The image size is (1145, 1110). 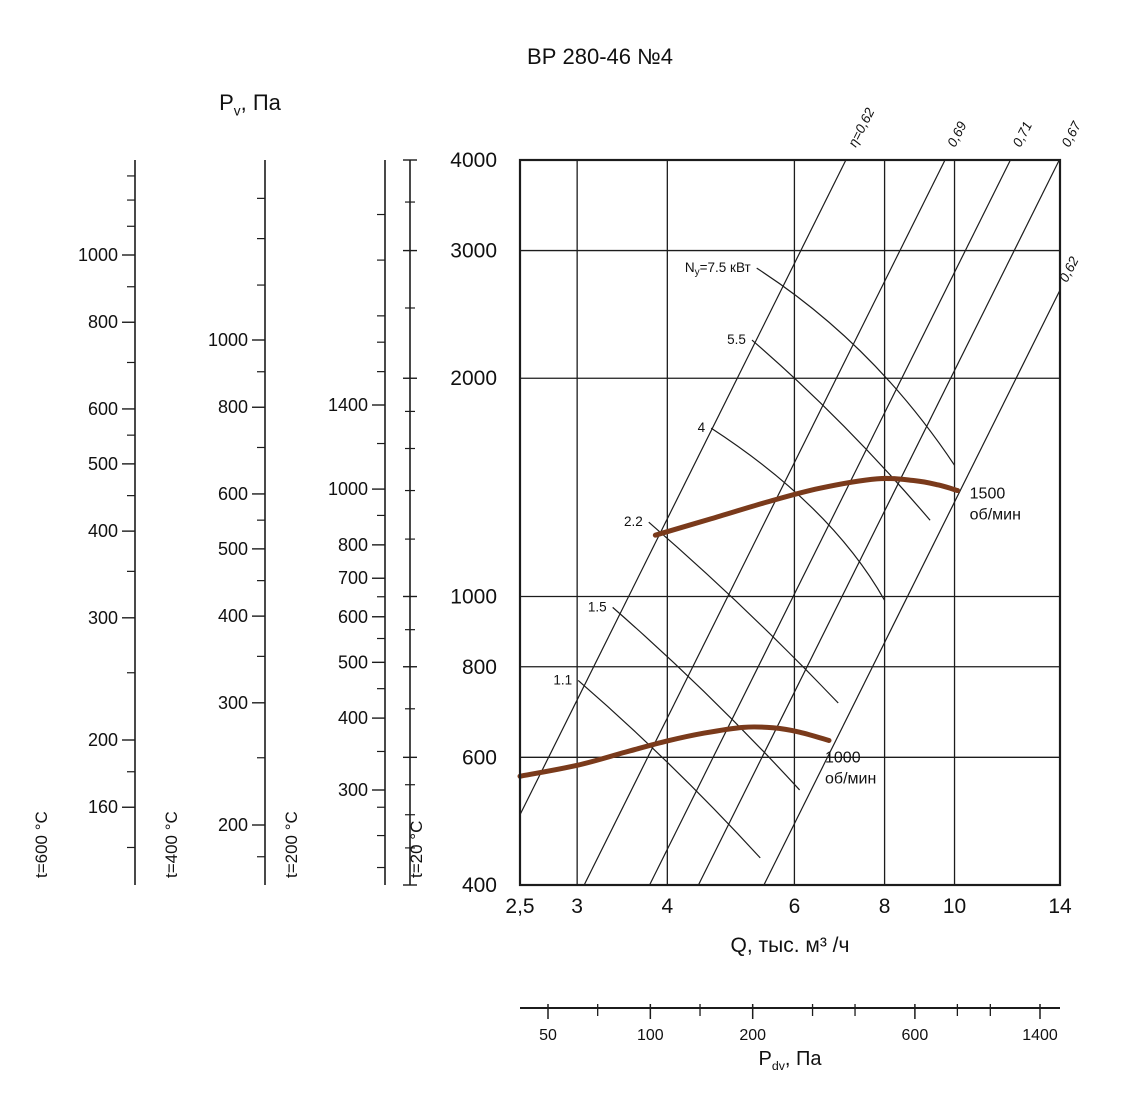 I want to click on x-tick-label: 4, so click(x=667, y=906).